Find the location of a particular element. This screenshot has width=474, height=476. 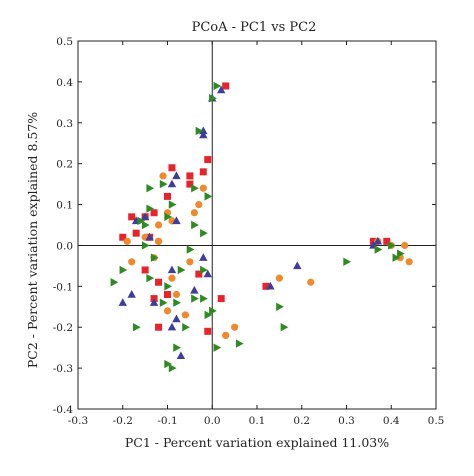

x-tick-label: 0.5 is located at coordinates (436, 421).